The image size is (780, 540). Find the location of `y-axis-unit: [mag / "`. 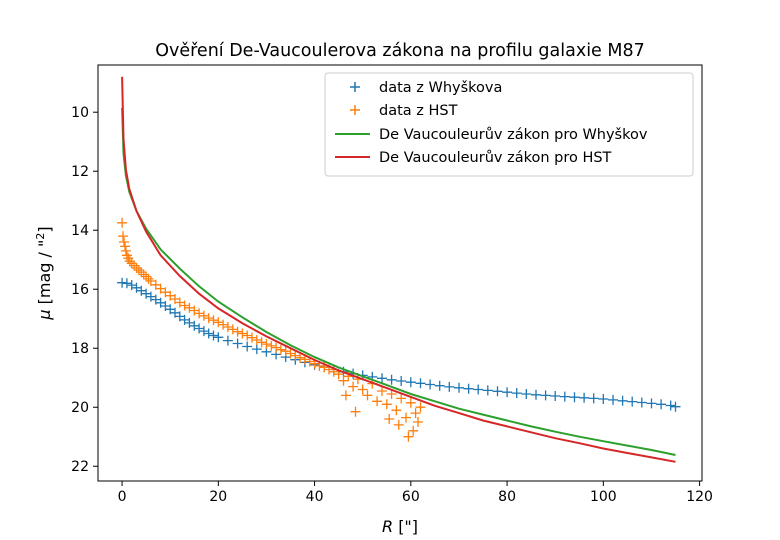

y-axis-unit: [mag / " is located at coordinates (44, 272).